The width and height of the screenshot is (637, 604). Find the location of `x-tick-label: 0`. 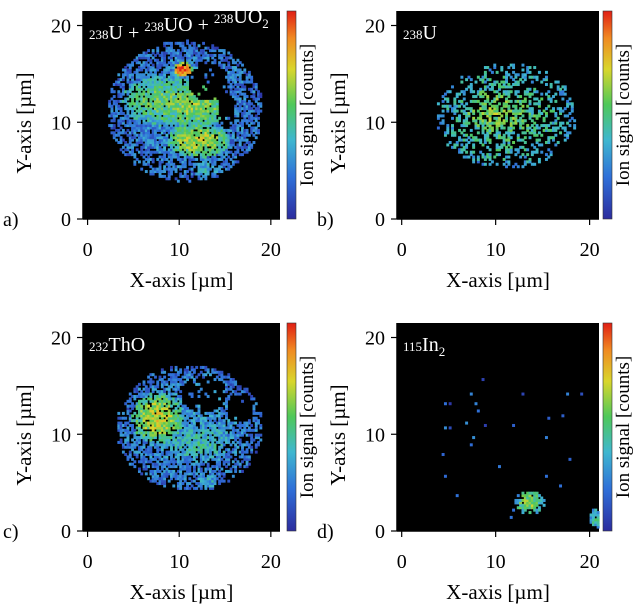

x-tick-label: 0 is located at coordinates (402, 250).